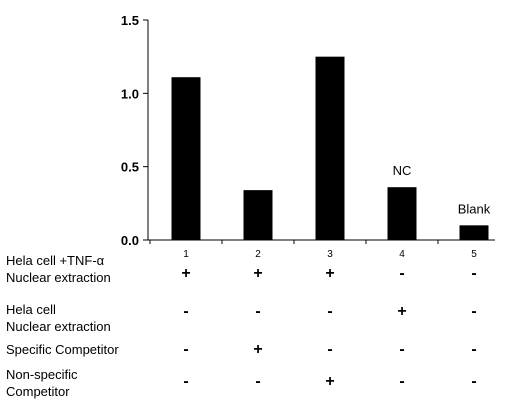 The width and height of the screenshot is (520, 410). What do you see at coordinates (130, 240) in the screenshot?
I see `y-tick-label: 0.0` at bounding box center [130, 240].